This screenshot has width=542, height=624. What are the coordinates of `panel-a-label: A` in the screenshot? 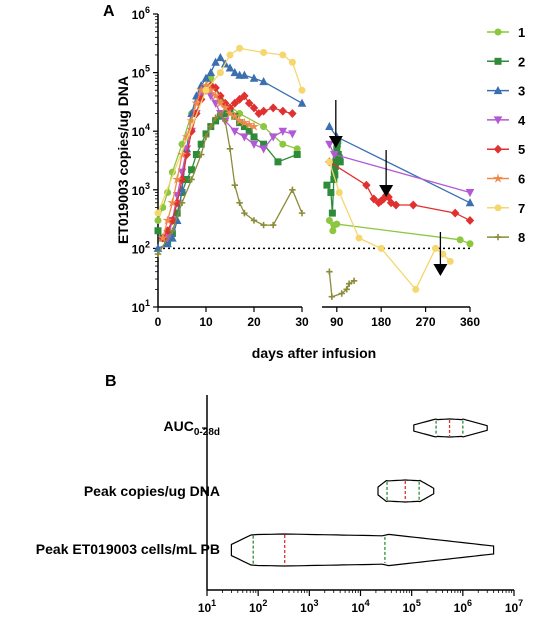 It's located at (109, 11).